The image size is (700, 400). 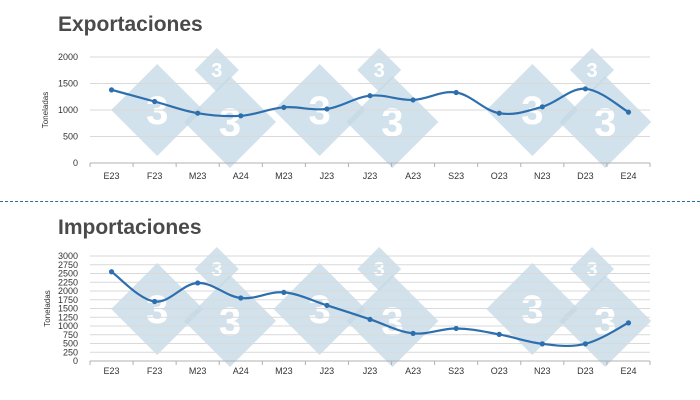 I want to click on y-tick-label: 3000, so click(x=68, y=256).